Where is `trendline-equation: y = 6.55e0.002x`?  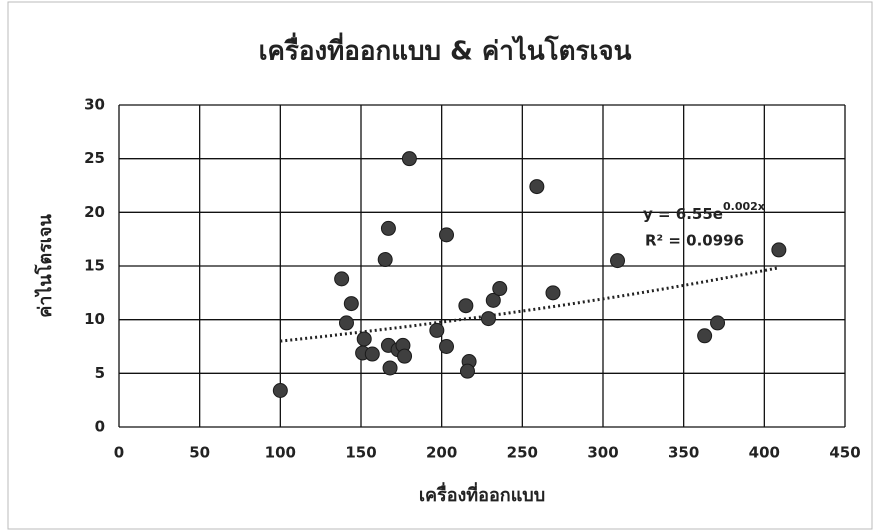
trendline-equation: y = 6.55e0.002x is located at coordinates (704, 211).